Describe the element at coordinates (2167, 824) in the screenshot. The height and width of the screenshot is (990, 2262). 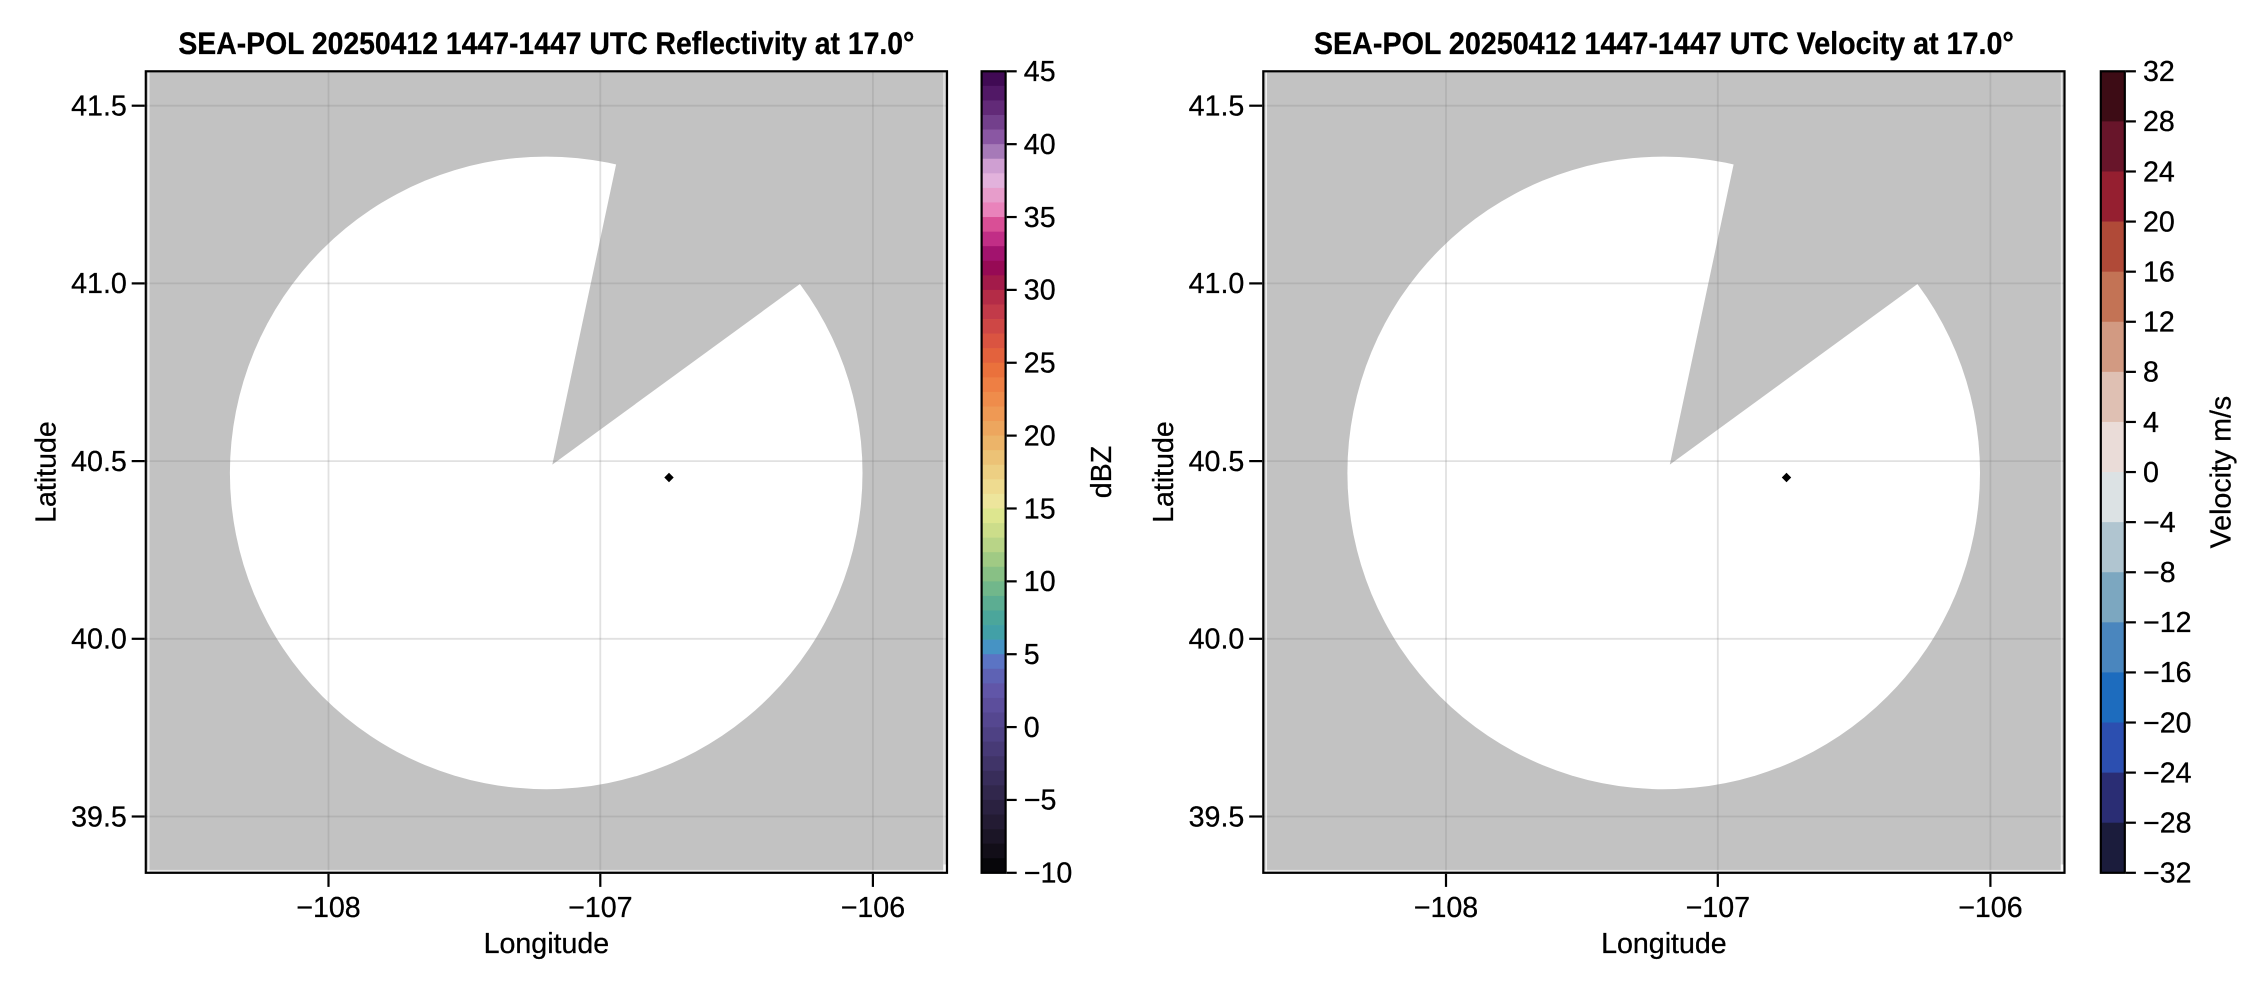
I see `svg-text: −28` at that location.